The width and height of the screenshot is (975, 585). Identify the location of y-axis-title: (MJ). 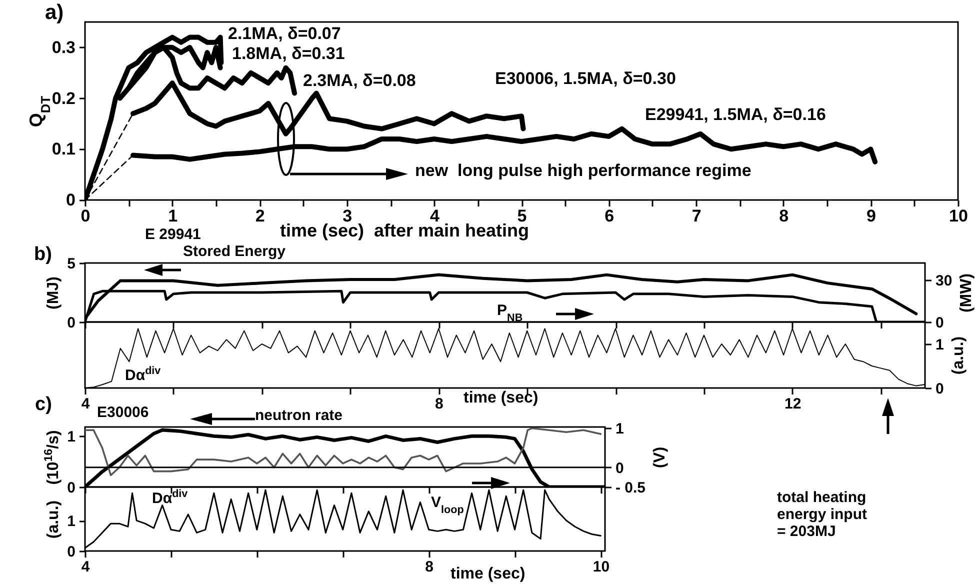
(53, 293).